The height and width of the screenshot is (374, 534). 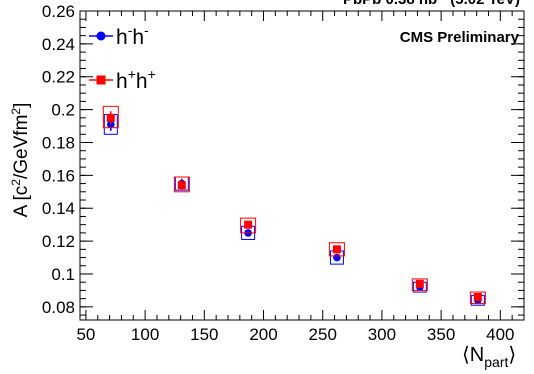 I want to click on x-tick-label: 50, so click(x=85, y=334).